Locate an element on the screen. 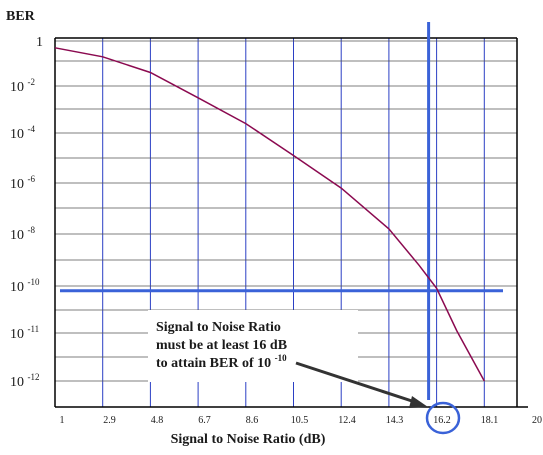 The height and width of the screenshot is (455, 543). annotation-arrow-head is located at coordinates (418, 402).